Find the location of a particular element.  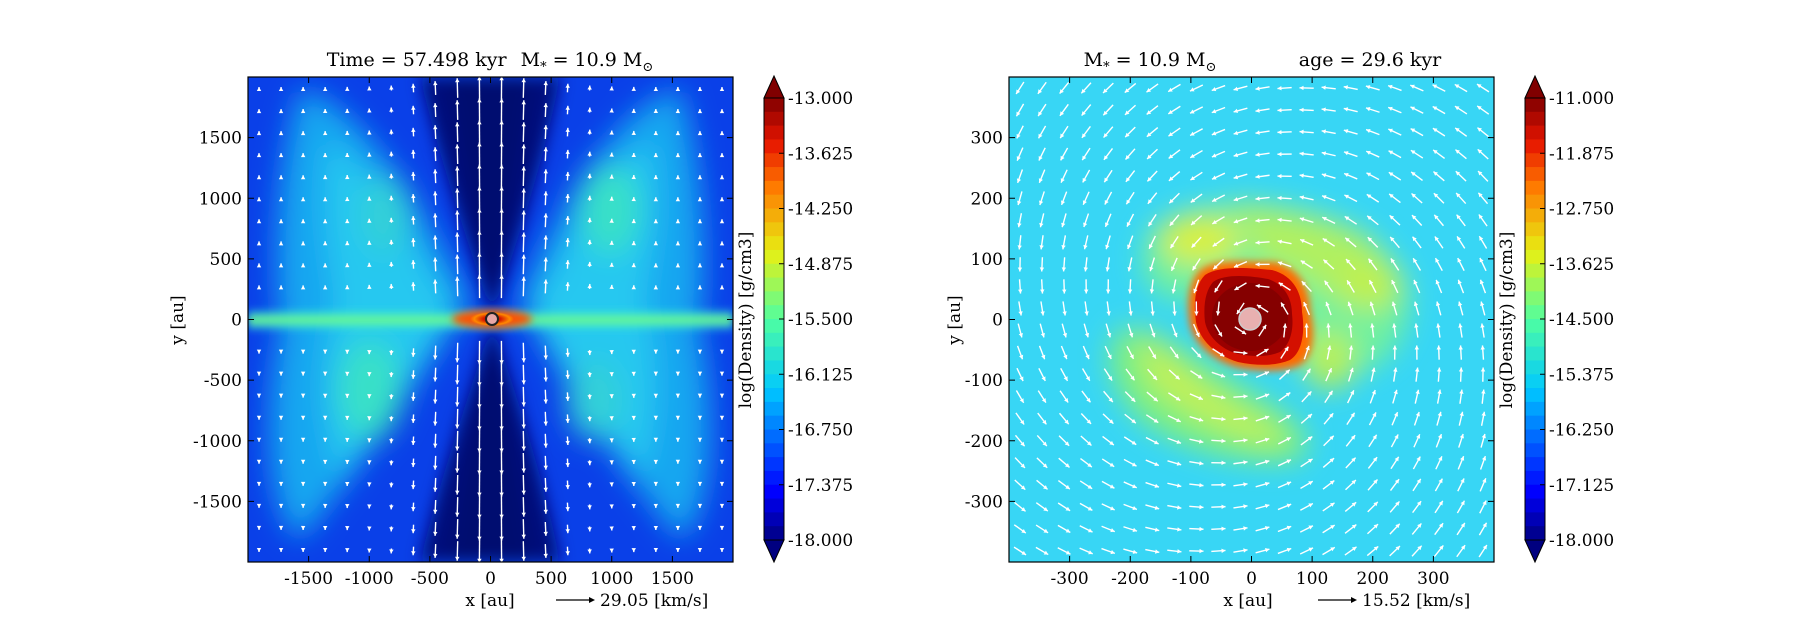

colorbar-tick-label: -16.750 is located at coordinates (820, 431).